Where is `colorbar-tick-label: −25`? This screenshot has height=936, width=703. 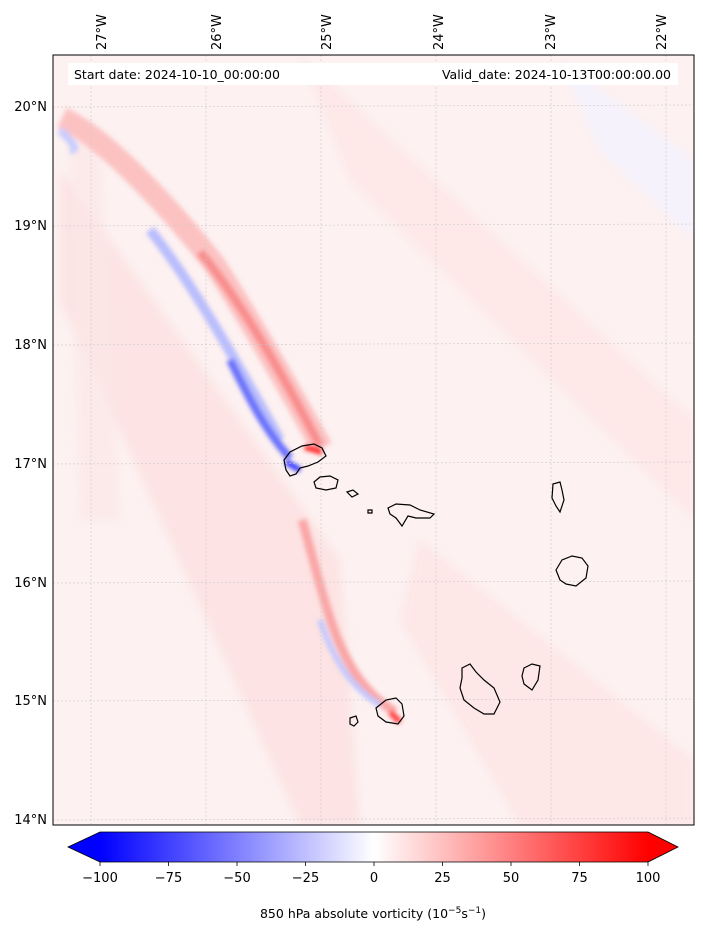
colorbar-tick-label: −25 is located at coordinates (305, 878).